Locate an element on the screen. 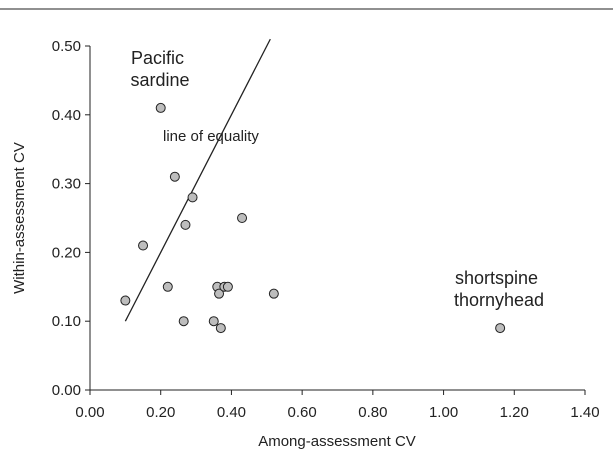 The image size is (613, 457). x-ticks: 0.00 0.20 0.40 0.60 0.80 1.00 1.20 1.40 is located at coordinates (337, 405).